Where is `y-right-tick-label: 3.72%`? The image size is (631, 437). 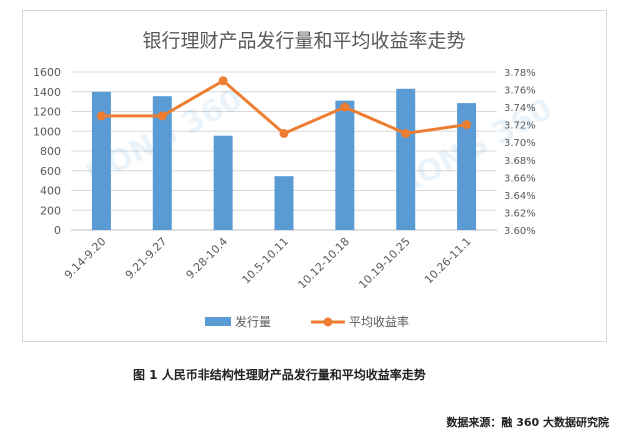 y-right-tick-label: 3.72% is located at coordinates (520, 126).